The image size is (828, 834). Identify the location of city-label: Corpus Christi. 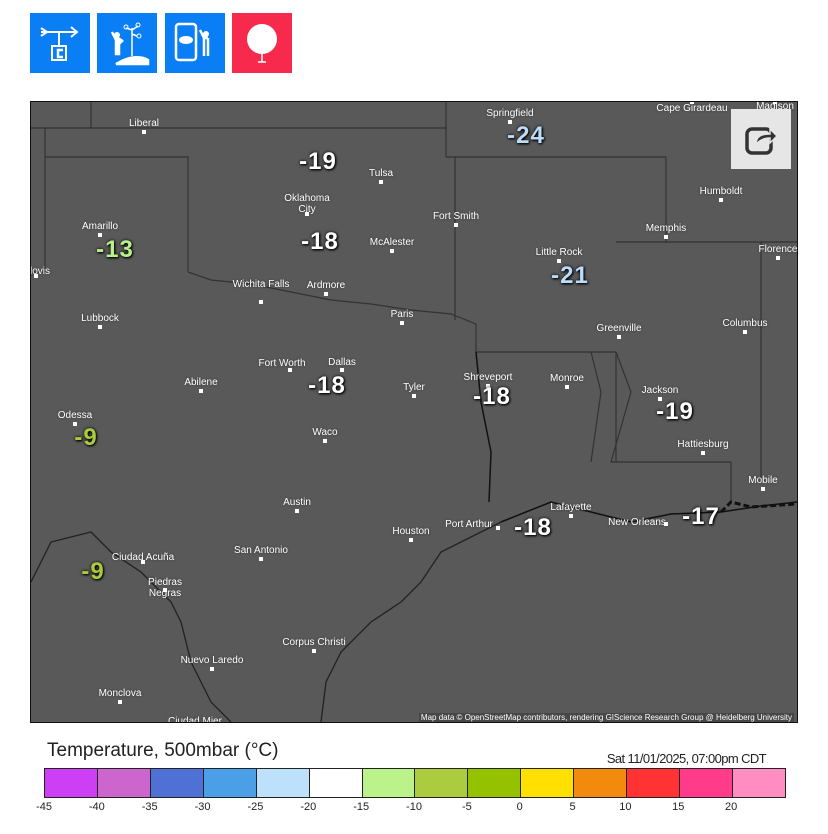
(314, 642).